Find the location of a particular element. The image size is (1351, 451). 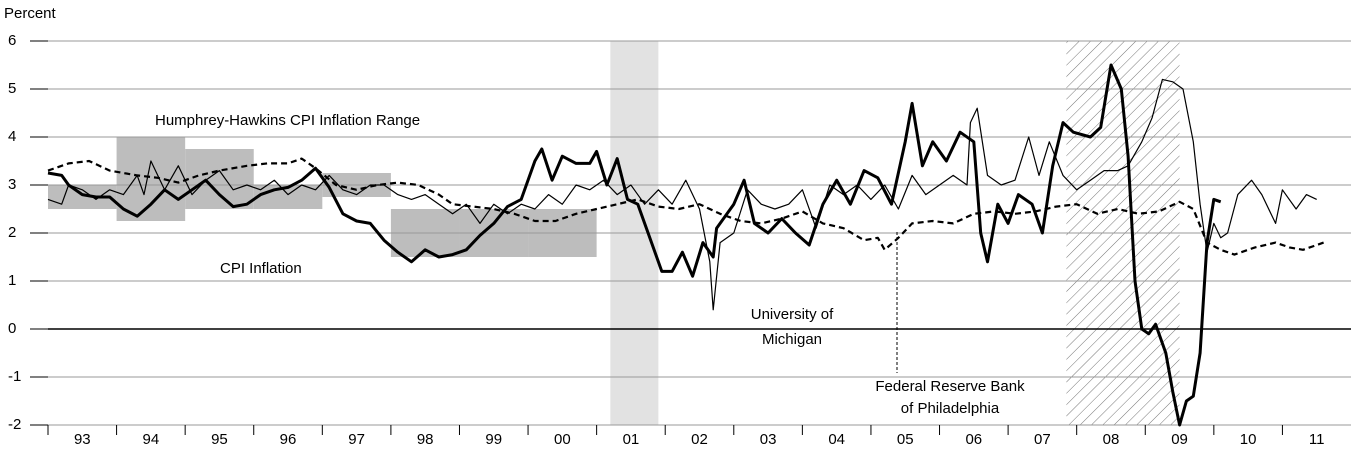

x-tick-label: 99 is located at coordinates (493, 439).